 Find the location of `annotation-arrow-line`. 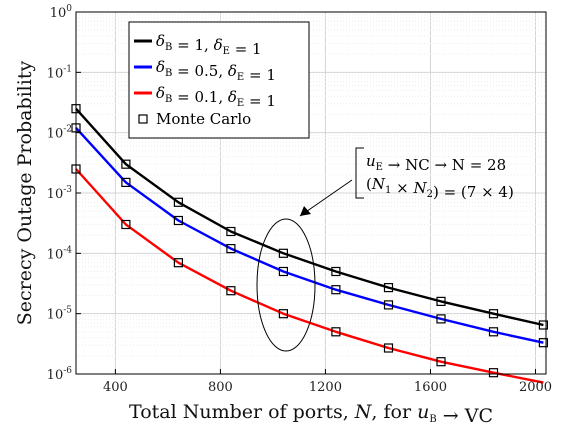

annotation-arrow-line is located at coordinates (326, 198).